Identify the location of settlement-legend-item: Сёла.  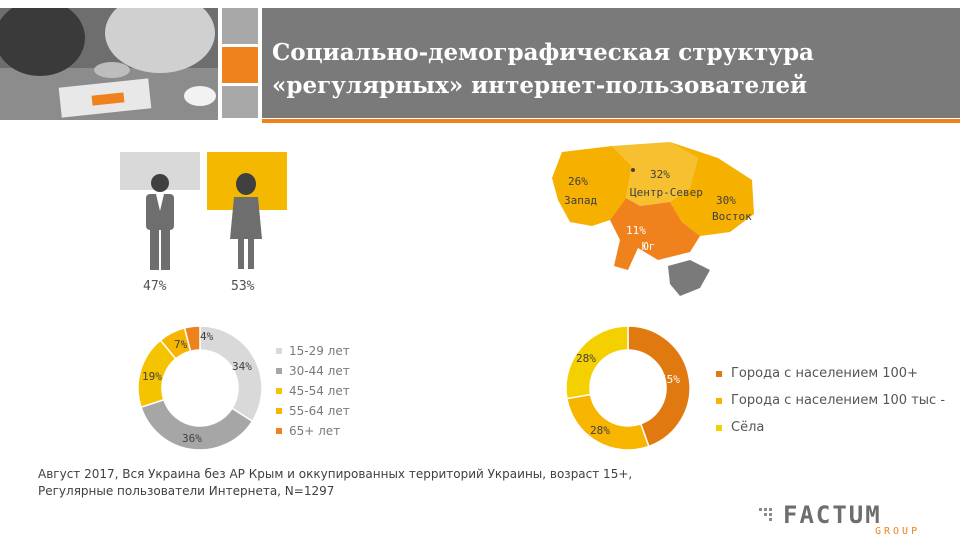
(740, 427).